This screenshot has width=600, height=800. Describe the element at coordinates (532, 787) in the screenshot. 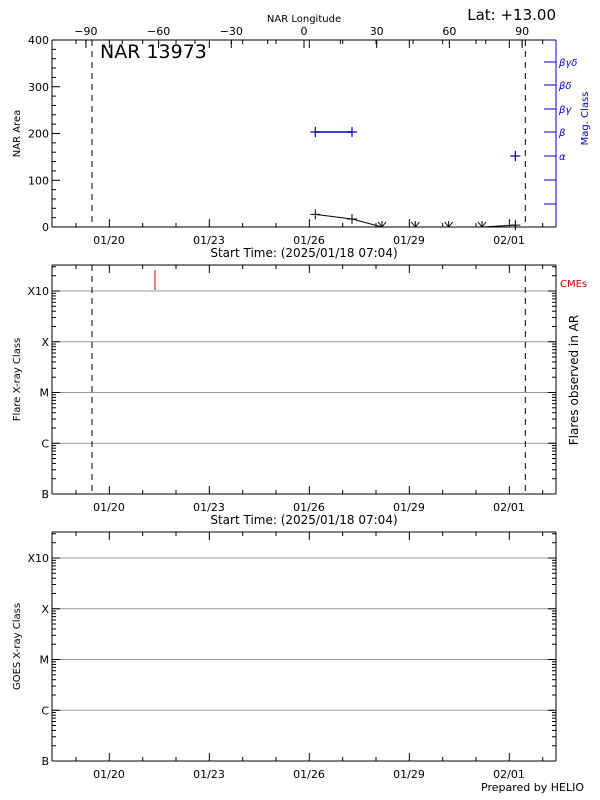

I see `credit-label: Prepared by HELIO` at that location.